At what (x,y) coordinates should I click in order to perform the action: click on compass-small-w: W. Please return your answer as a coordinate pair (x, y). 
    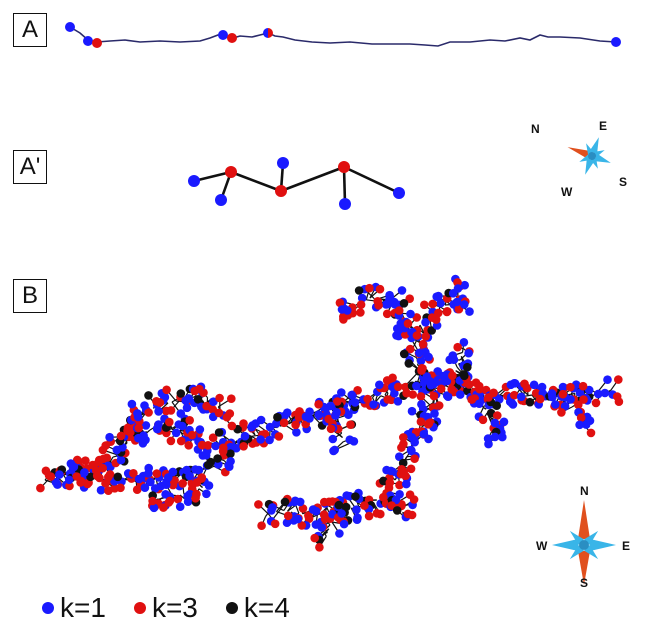
    Looking at the image, I should click on (567, 192).